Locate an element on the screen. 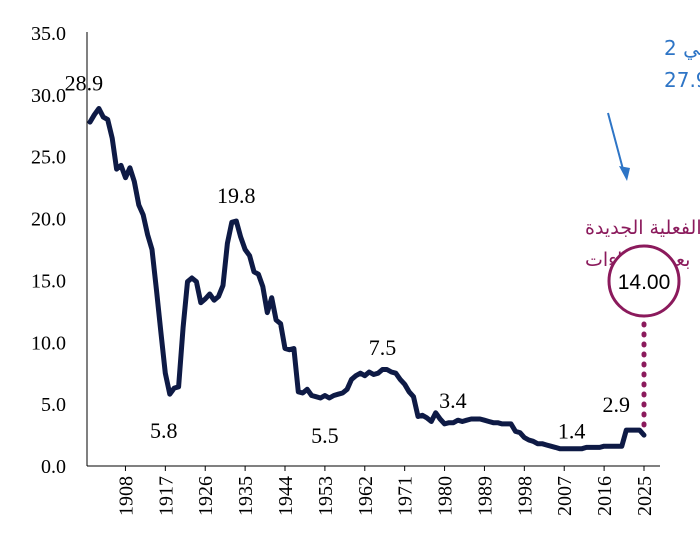 This screenshot has height=556, width=700. data-label: 5.8 is located at coordinates (164, 430).